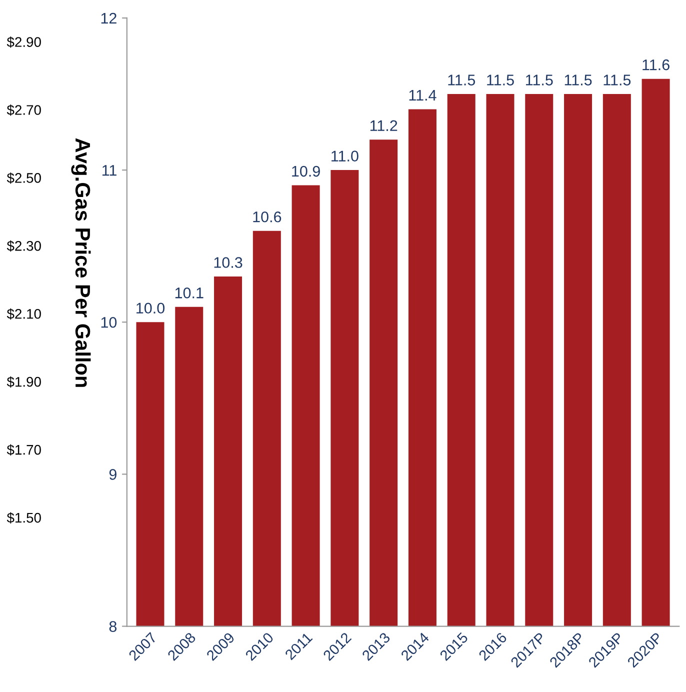 Image resolution: width=686 pixels, height=692 pixels. What do you see at coordinates (228, 262) in the screenshot?
I see `data-label: 10.3` at bounding box center [228, 262].